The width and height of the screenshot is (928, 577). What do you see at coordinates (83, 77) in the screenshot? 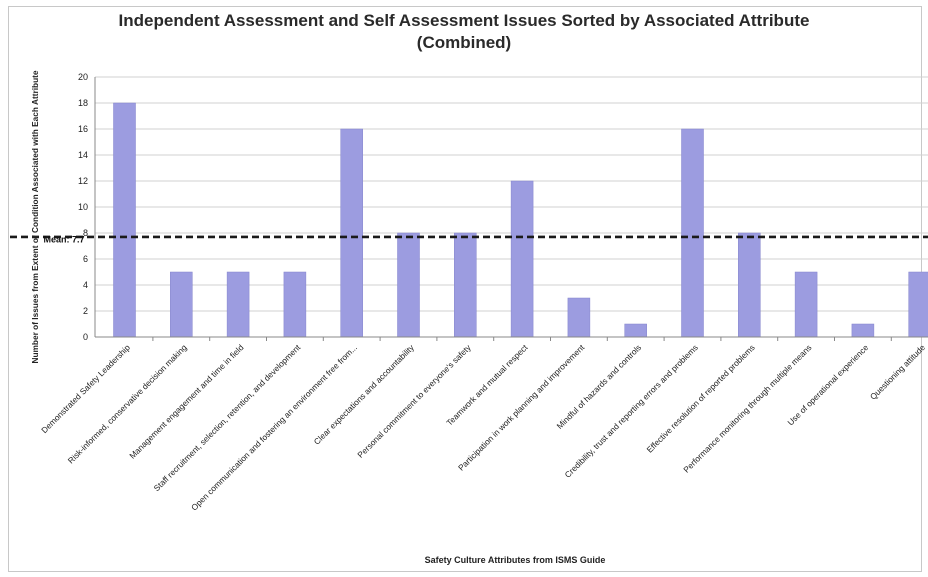
I see `y-tick-label: 20` at bounding box center [83, 77].